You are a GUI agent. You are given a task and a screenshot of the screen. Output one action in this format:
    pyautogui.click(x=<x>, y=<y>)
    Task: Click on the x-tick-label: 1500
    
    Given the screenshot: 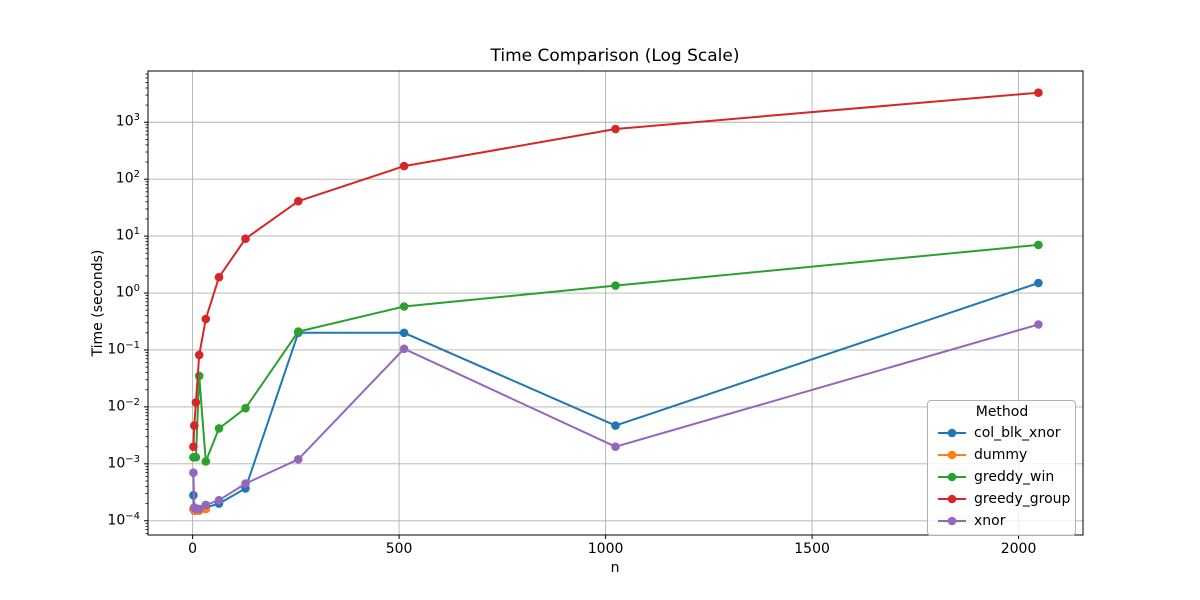 What is the action you would take?
    pyautogui.click(x=812, y=549)
    